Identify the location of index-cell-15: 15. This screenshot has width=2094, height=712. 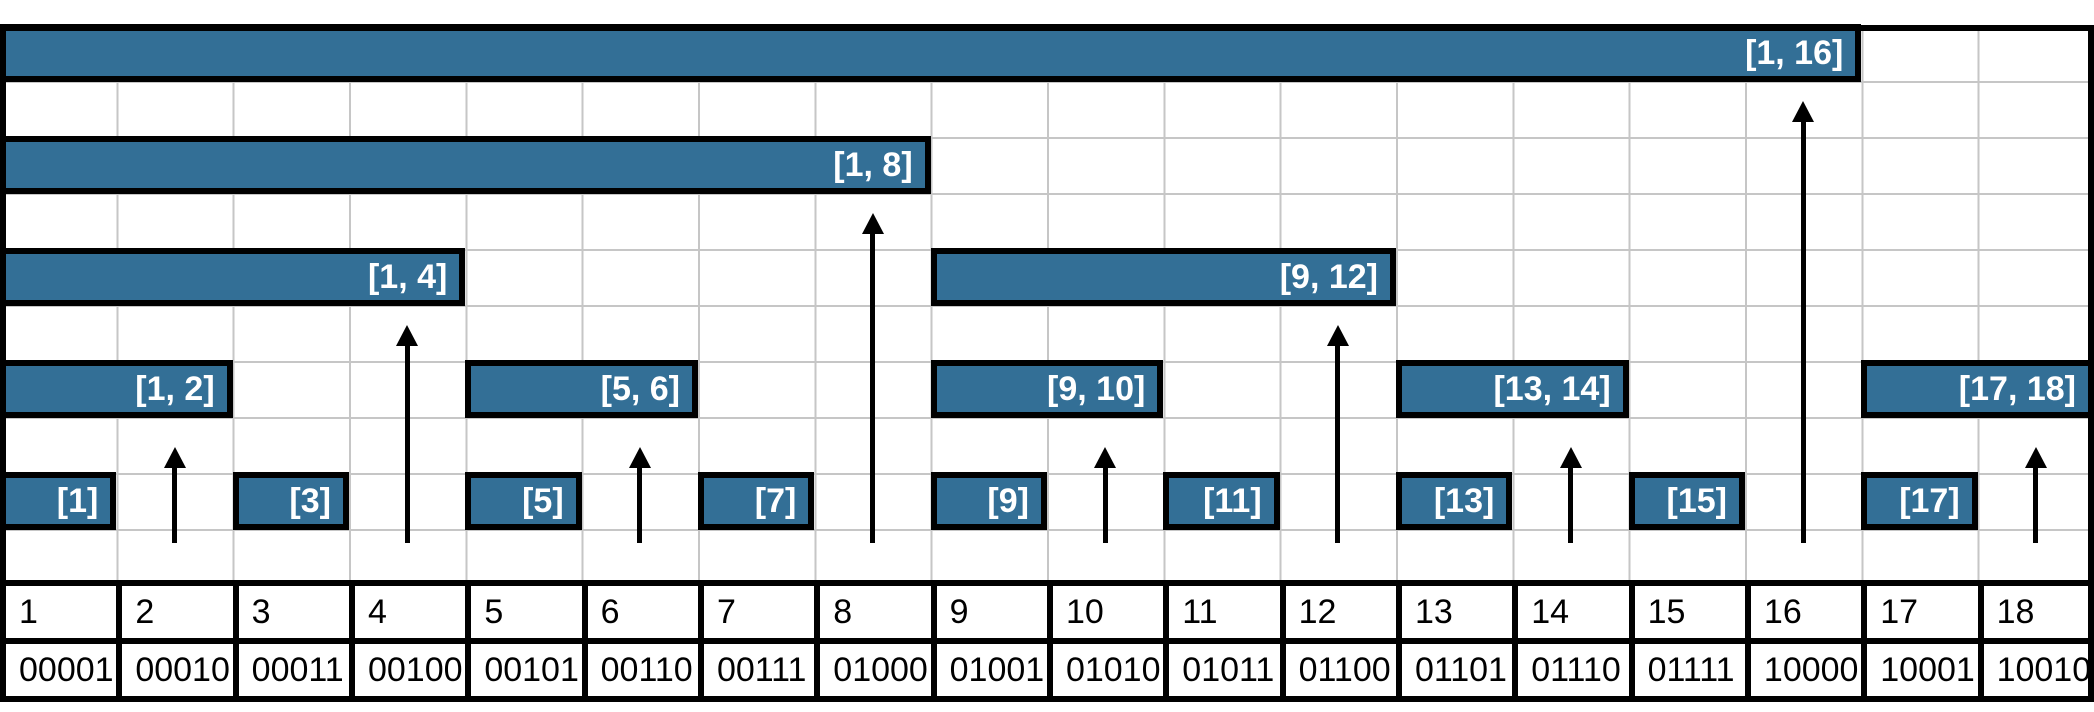
(1686, 612).